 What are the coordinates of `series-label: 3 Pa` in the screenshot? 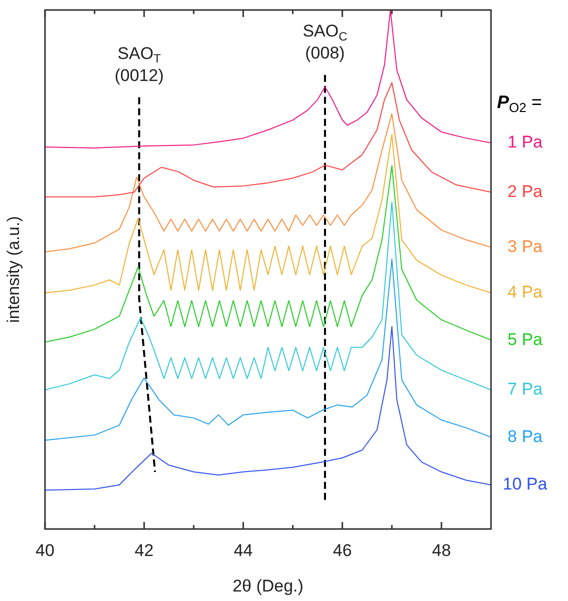 It's located at (526, 246).